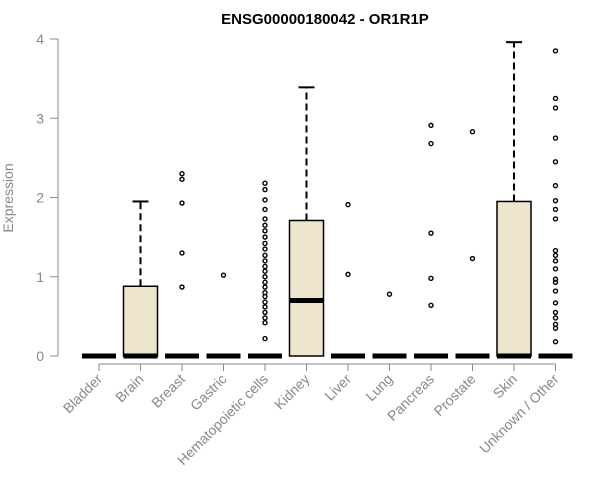 The image size is (600, 500). What do you see at coordinates (40, 356) in the screenshot?
I see `y-tick-label: 0` at bounding box center [40, 356].